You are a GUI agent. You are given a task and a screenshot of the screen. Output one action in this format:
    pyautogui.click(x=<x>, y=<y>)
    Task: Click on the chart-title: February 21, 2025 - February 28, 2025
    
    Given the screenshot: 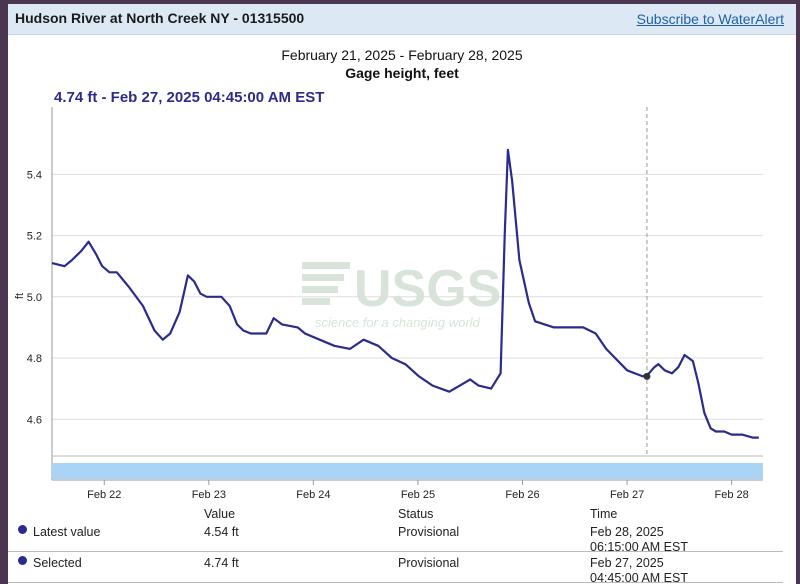 What is the action you would take?
    pyautogui.click(x=402, y=55)
    